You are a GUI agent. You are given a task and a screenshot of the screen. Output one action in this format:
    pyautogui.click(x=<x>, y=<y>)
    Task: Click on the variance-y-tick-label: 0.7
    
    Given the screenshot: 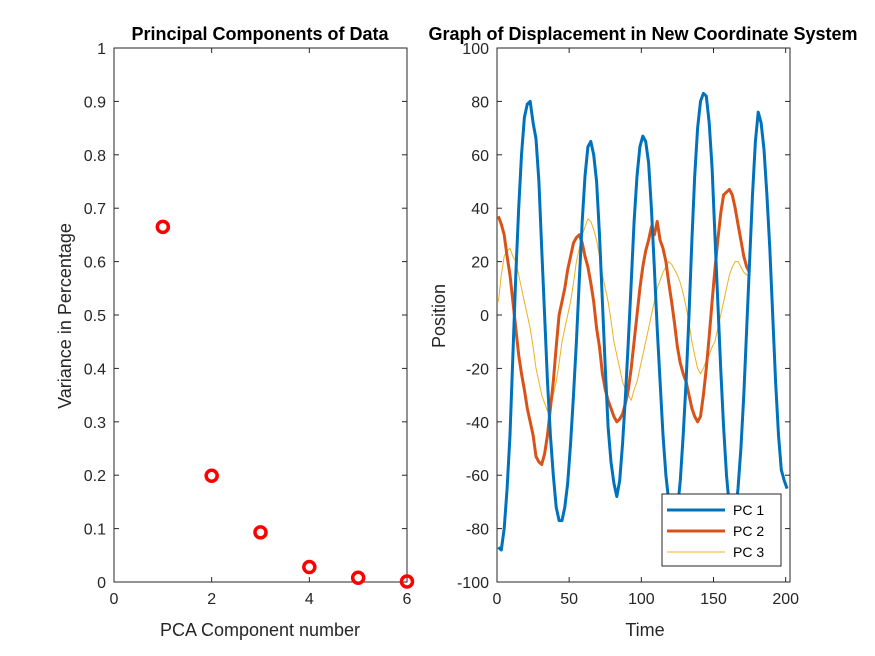 What is the action you would take?
    pyautogui.click(x=95, y=209)
    